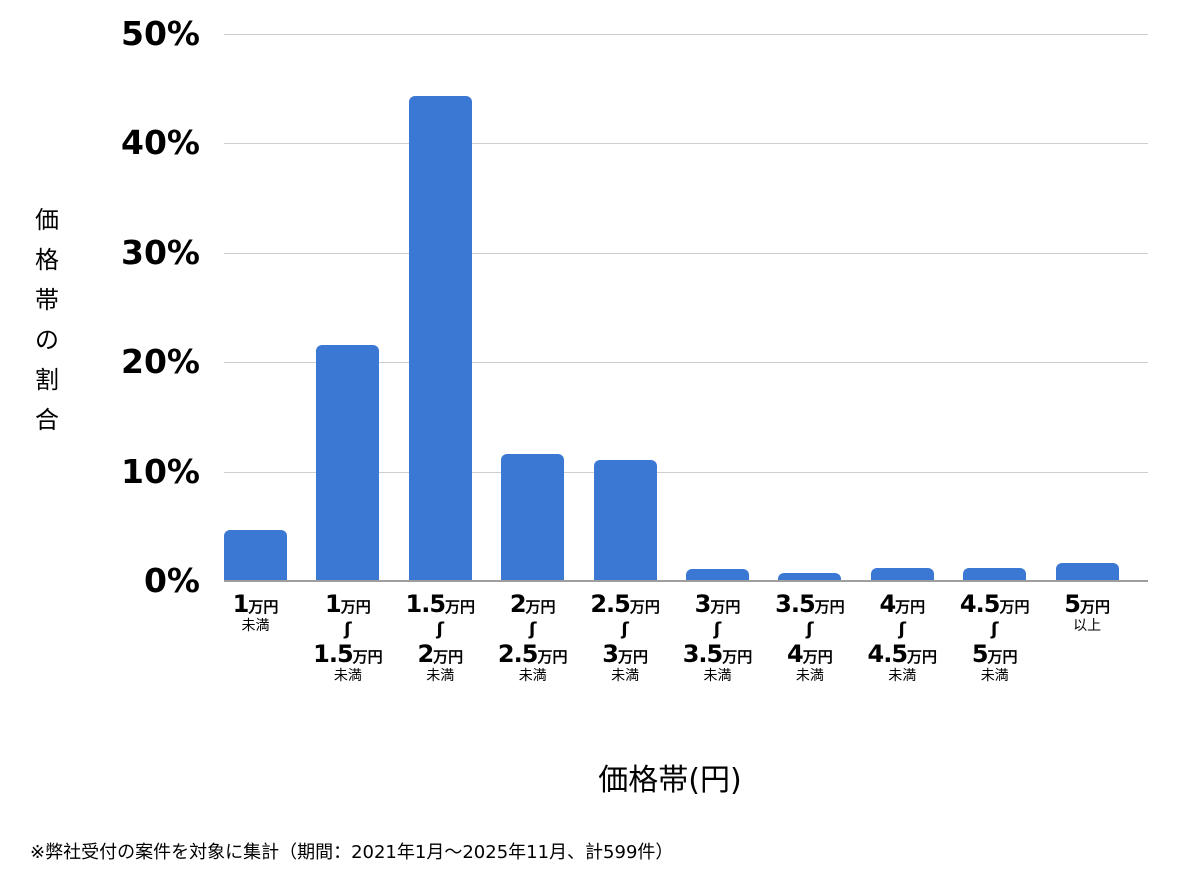 The height and width of the screenshot is (874, 1200). I want to click on x-category-label: 3.5万円 ʃ 4万円 未満, so click(810, 637).